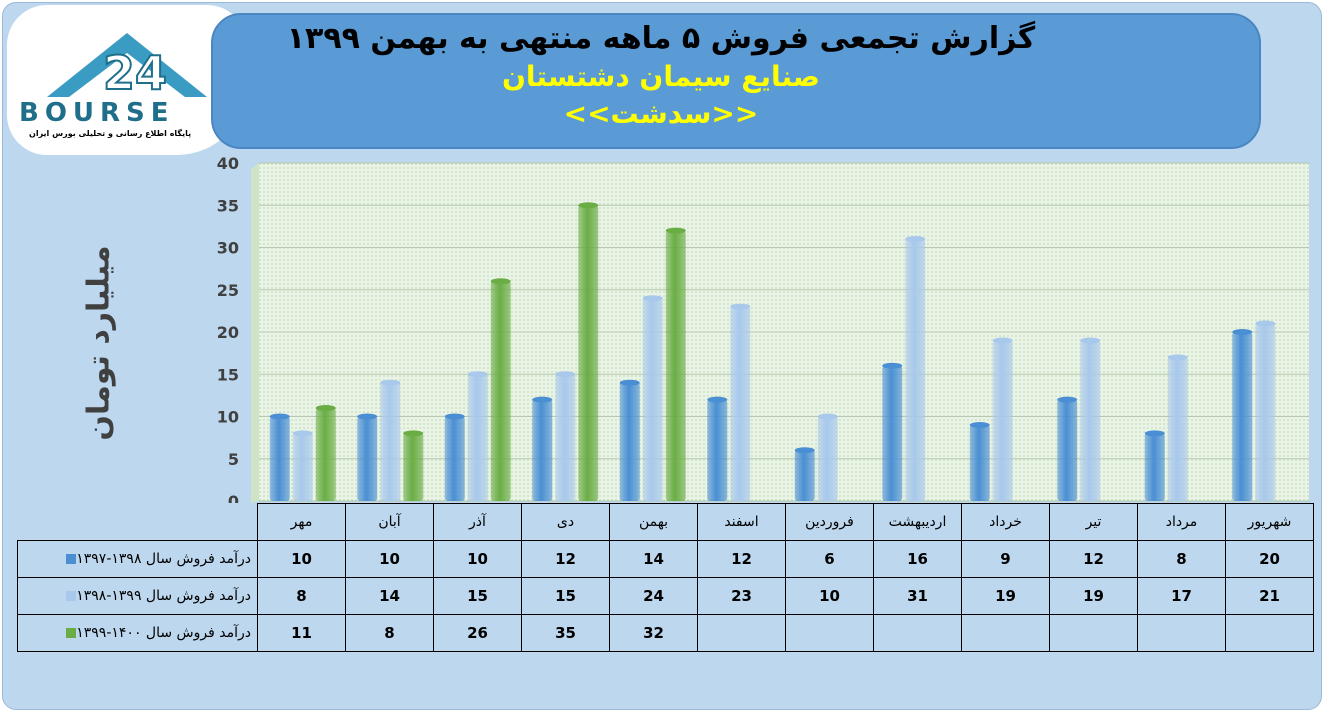 The width and height of the screenshot is (1325, 714). I want to click on legend-label: درآمد فروش سال ۱۳۹۸-۱۳۹۷, so click(163, 559).